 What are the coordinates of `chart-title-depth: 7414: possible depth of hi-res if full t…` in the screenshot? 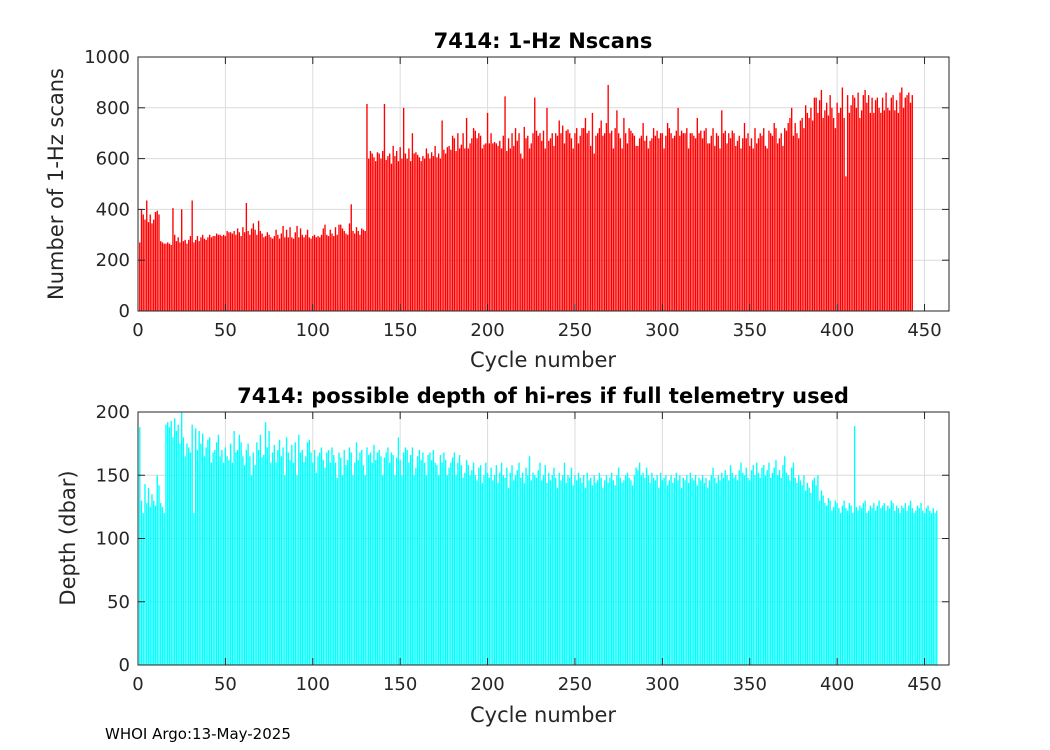 It's located at (543, 396).